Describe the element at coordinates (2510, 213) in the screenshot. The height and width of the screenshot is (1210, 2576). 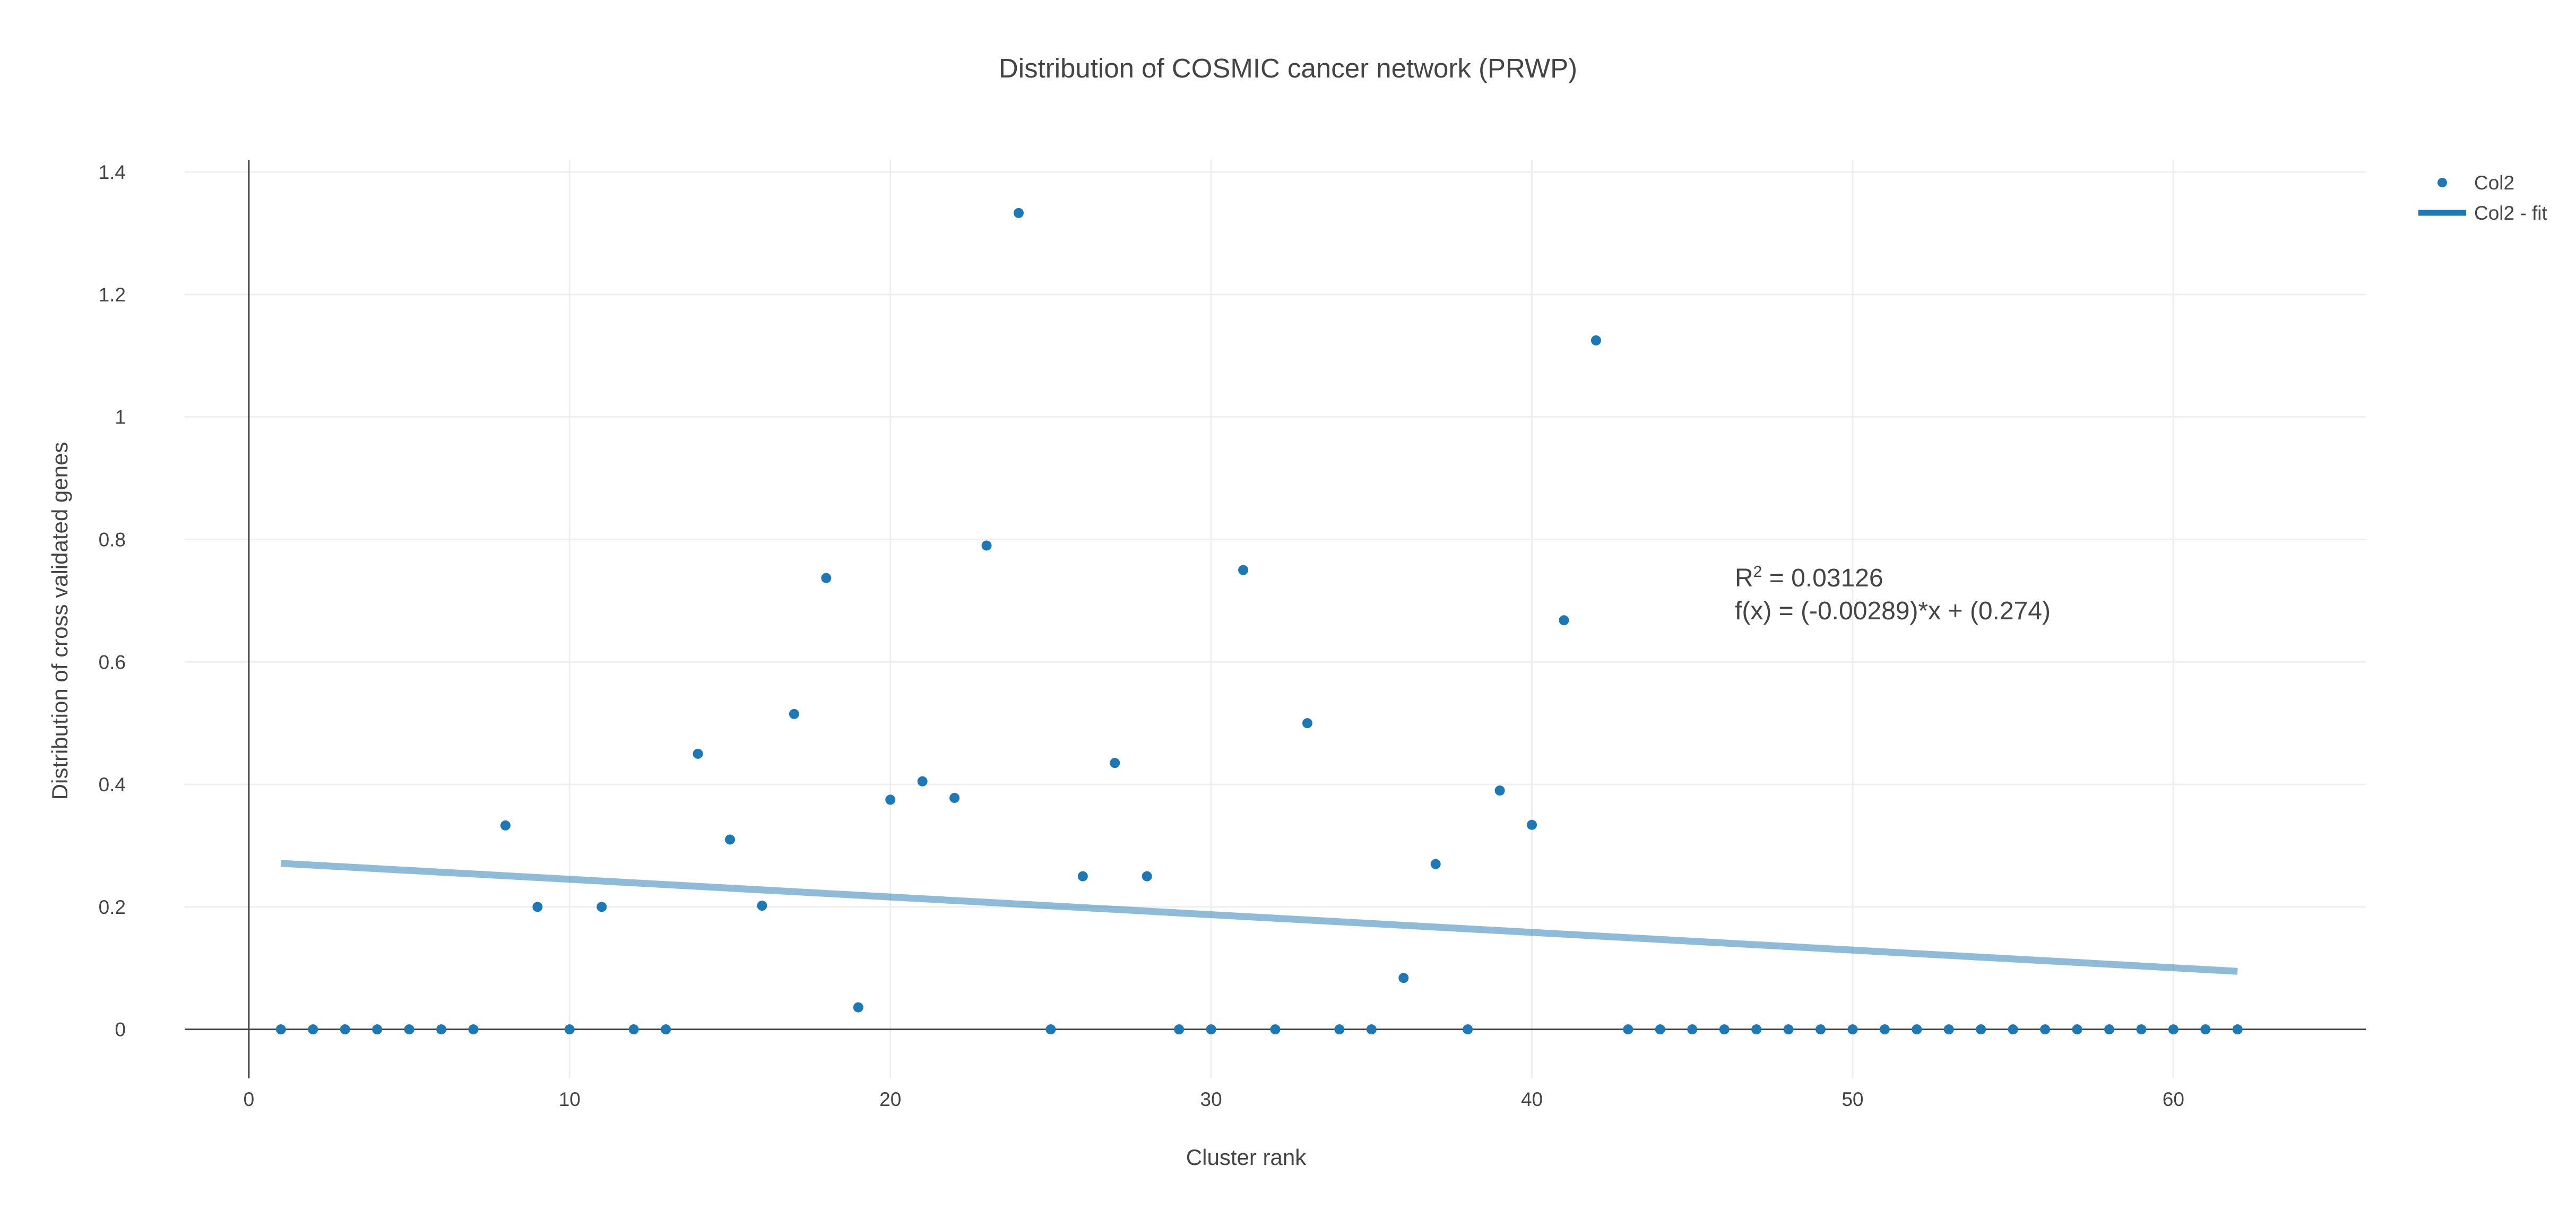
I see `legend-label-fit: Col2 - fit` at that location.